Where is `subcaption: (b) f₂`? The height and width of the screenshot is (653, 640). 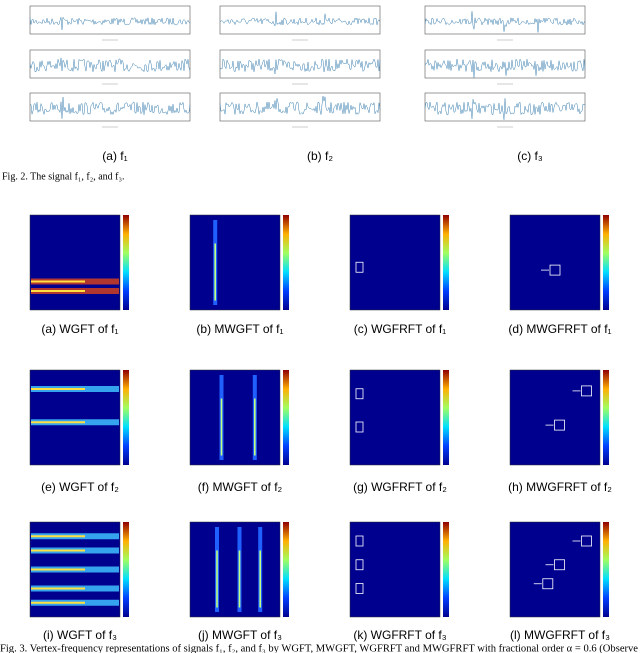
subcaption: (b) f₂ is located at coordinates (320, 156).